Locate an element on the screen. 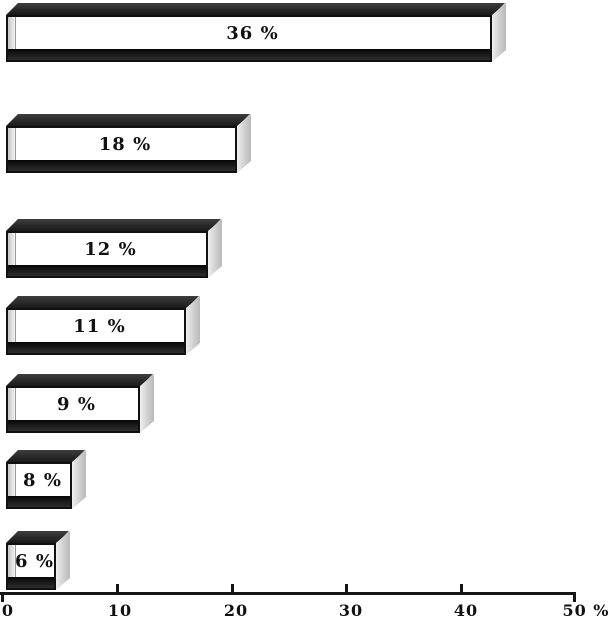  bar-front-face: 36 % is located at coordinates (249, 38).